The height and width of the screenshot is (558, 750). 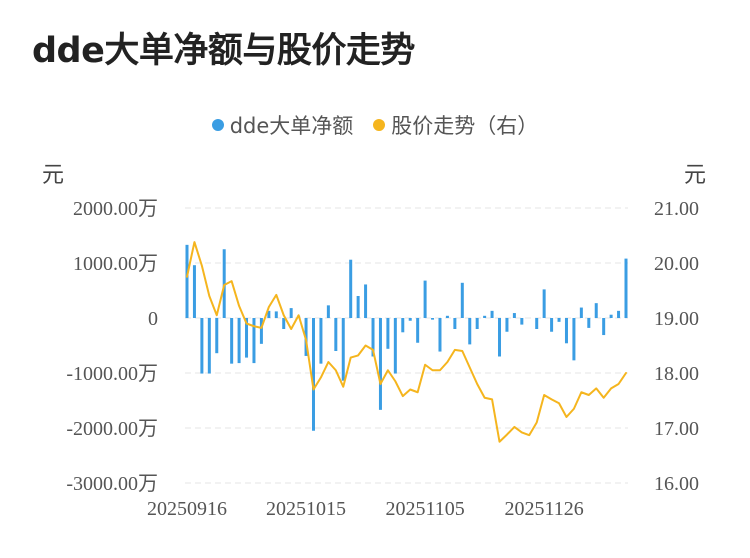 I want to click on x-axis-tick-label: 20251105, so click(x=424, y=509).